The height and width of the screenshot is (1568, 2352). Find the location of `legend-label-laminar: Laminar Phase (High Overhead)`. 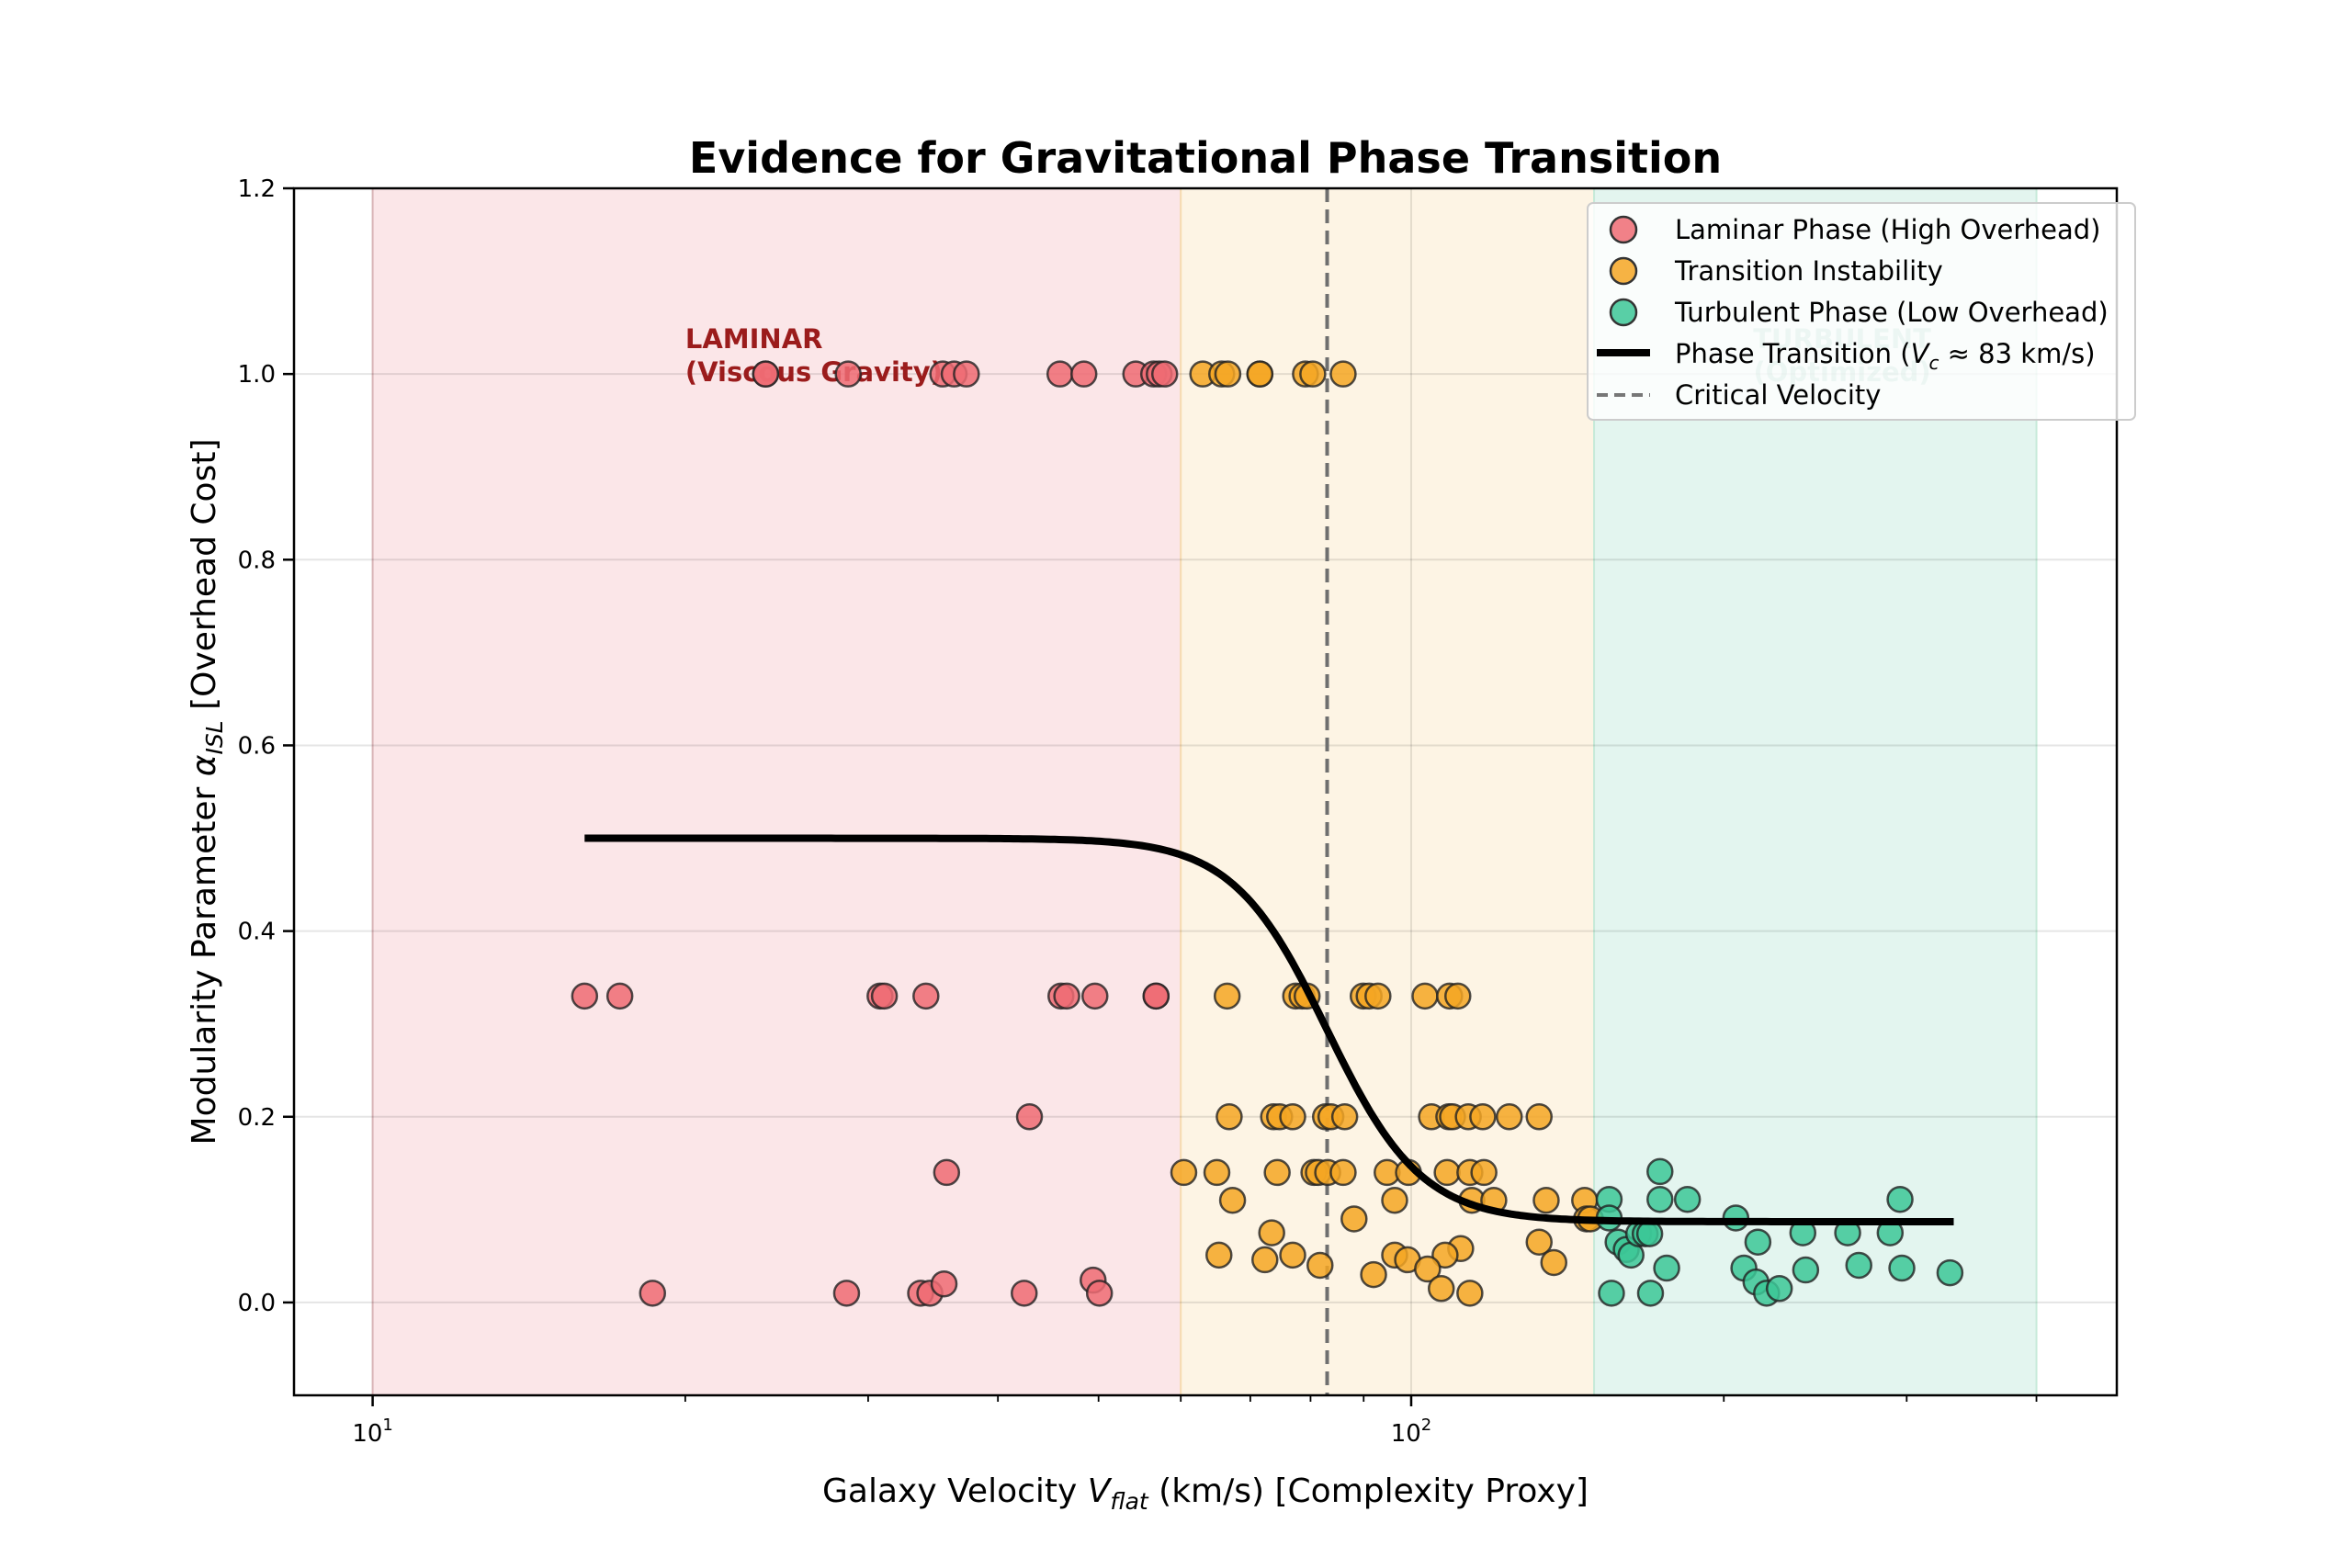

legend-label-laminar: Laminar Phase (High Overhead) is located at coordinates (1888, 230).